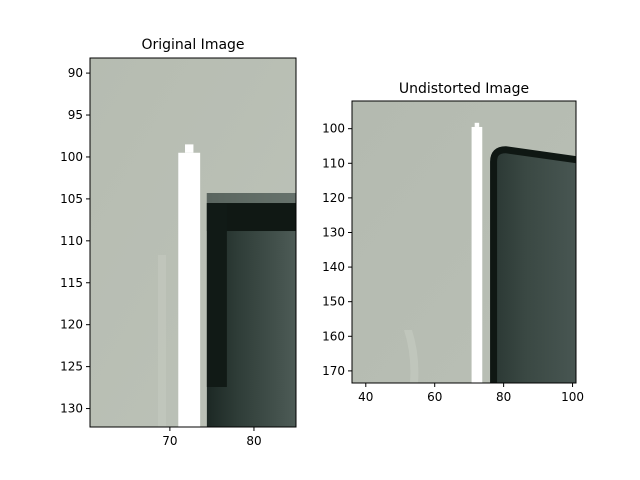 This screenshot has width=640, height=480. Describe the element at coordinates (477, 124) in the screenshot. I see `undistorted-marker-cap` at that location.